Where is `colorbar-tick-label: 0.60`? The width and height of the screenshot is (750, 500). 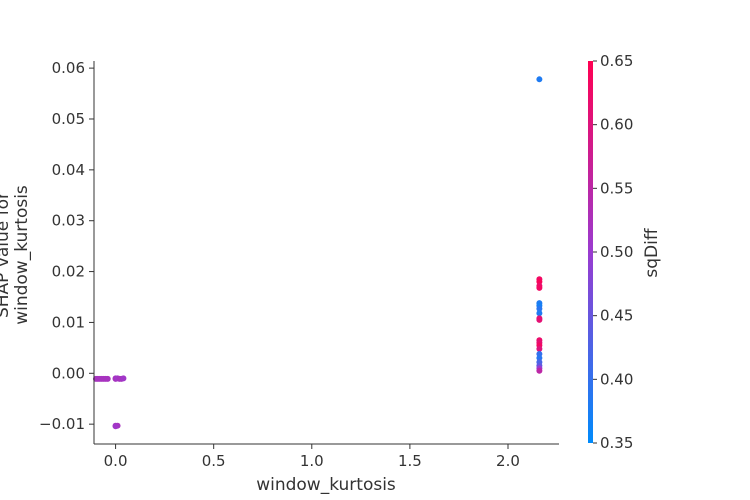 colorbar-tick-label: 0.60 is located at coordinates (616, 125).